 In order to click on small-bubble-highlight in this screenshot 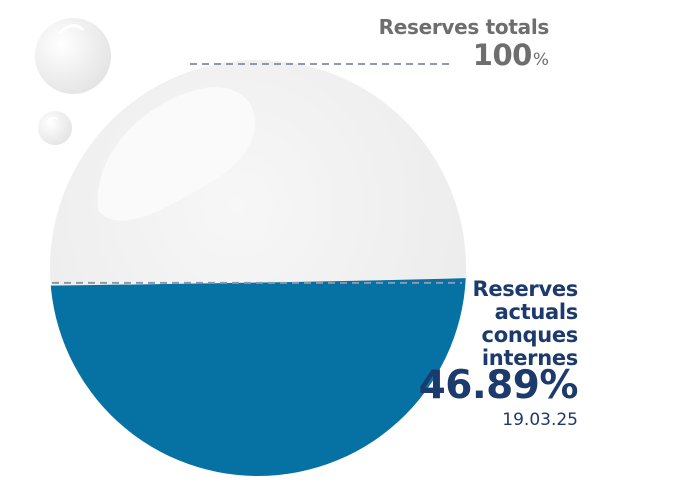, I will do `click(52, 119)`.